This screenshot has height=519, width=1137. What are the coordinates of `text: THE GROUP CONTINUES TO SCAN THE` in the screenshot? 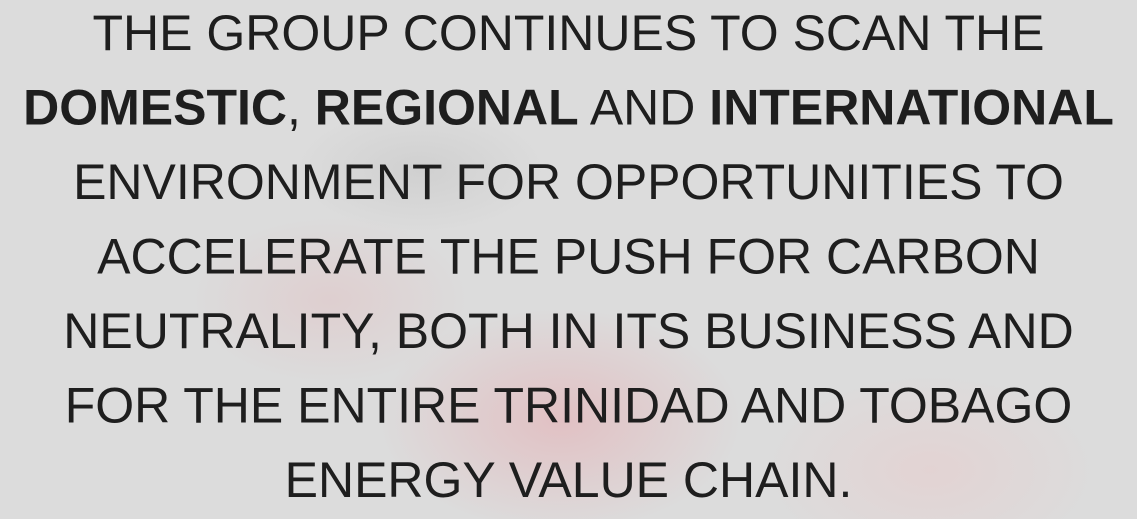 It's located at (568, 33).